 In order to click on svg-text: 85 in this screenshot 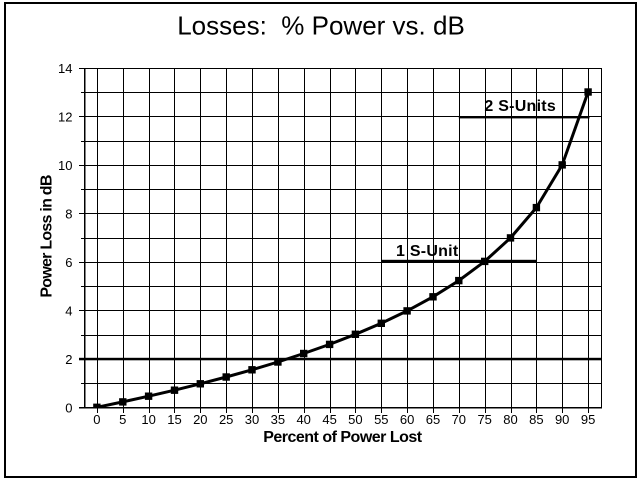, I will do `click(536, 419)`.